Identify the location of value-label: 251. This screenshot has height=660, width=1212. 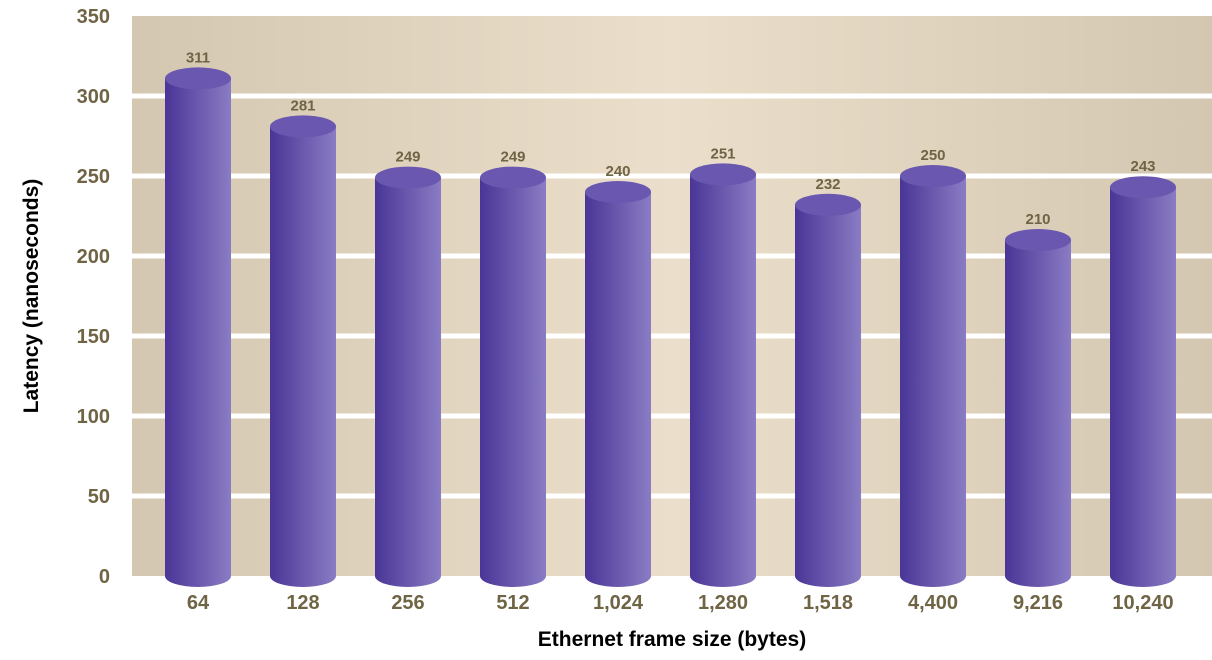
(722, 153).